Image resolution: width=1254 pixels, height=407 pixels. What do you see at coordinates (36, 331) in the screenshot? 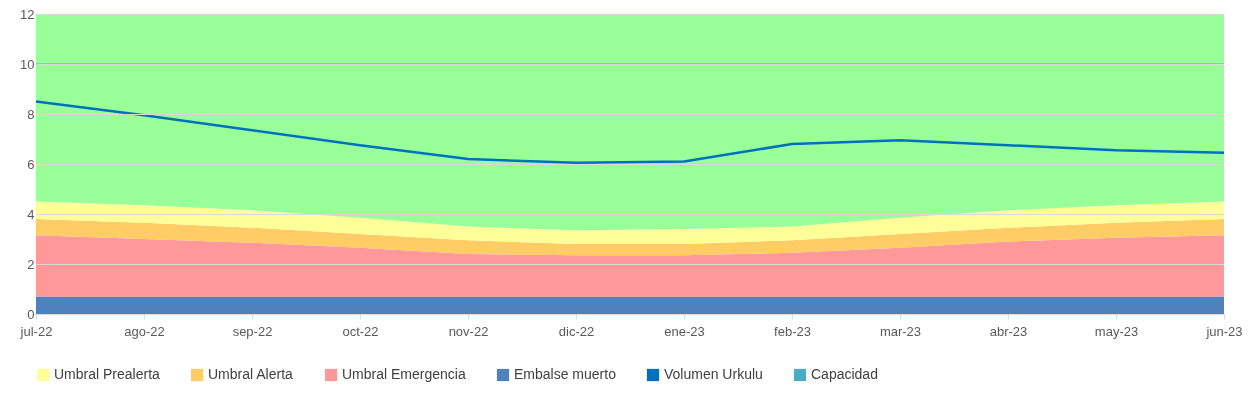
I see `x-tick-label: jul-22` at bounding box center [36, 331].